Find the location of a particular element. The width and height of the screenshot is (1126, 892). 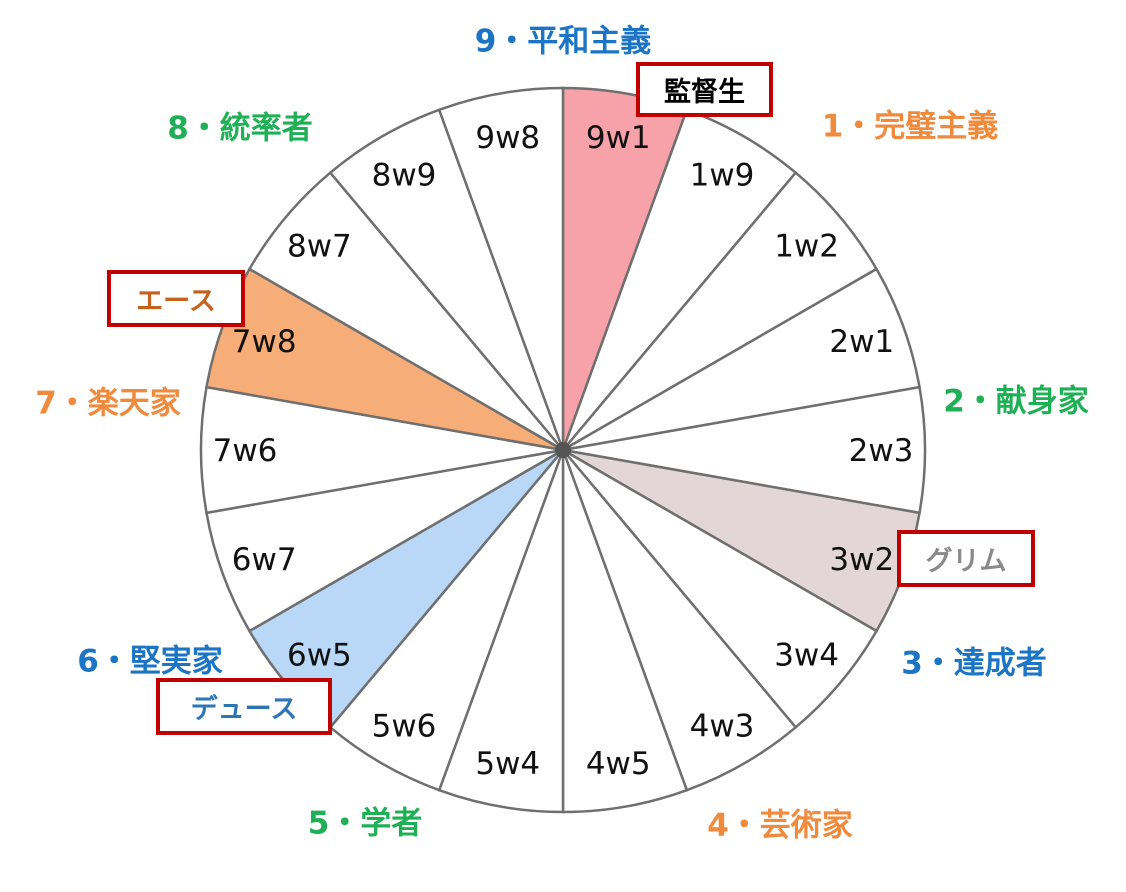

type-label-8: 8・統率者 is located at coordinates (240, 128).